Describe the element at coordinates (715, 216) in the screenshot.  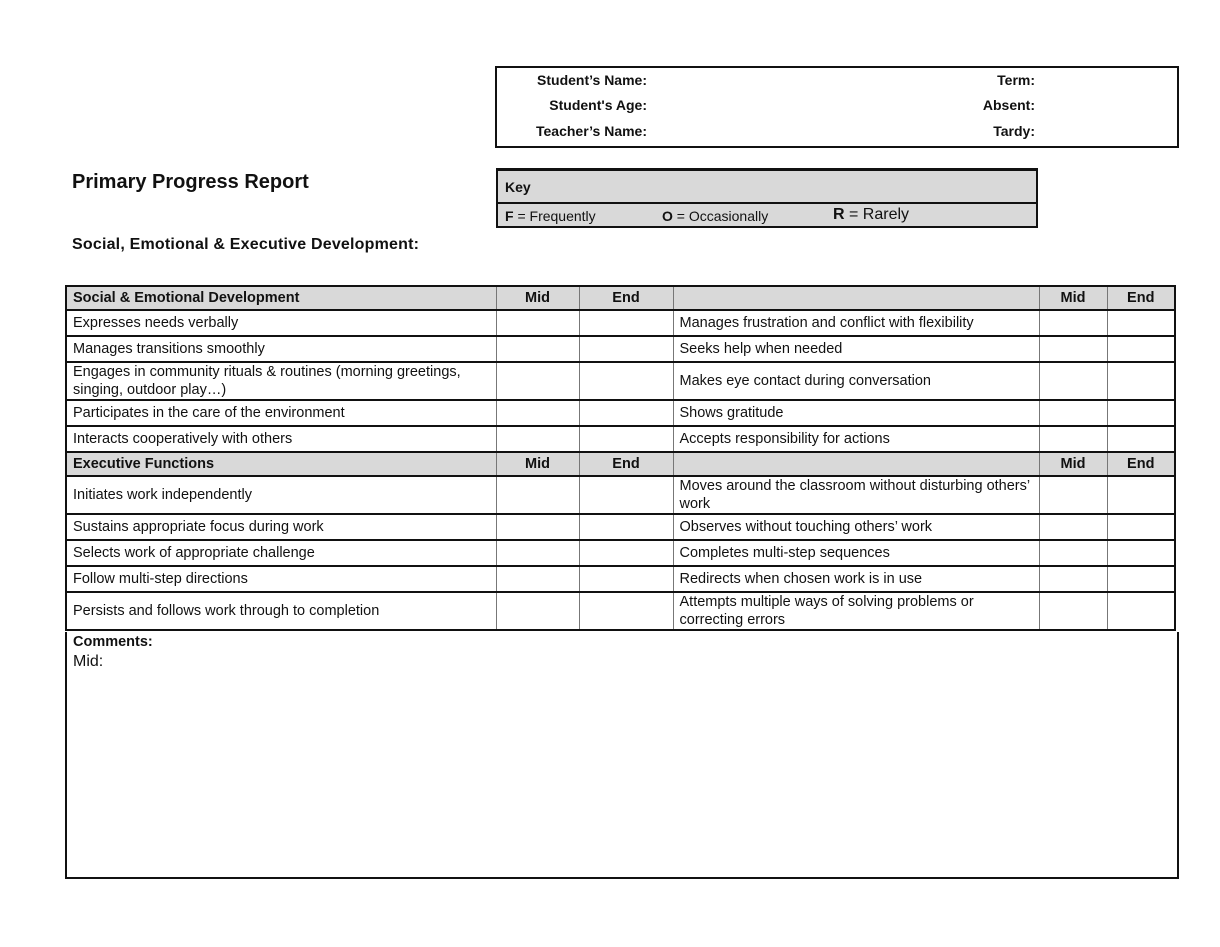
I see `key-occasionally: O = Occasionally` at that location.